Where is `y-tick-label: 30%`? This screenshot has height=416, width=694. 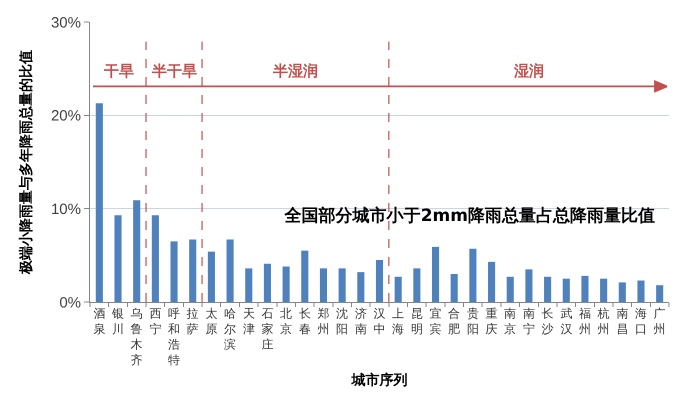
y-tick-label: 30% is located at coordinates (65, 23).